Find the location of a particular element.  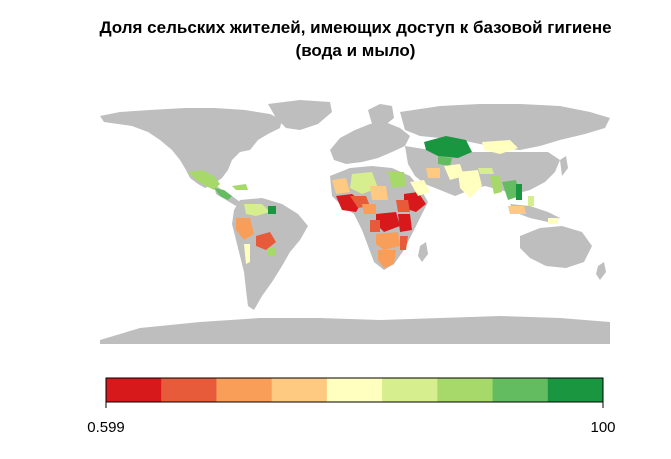

landmass-australia is located at coordinates (556, 247).